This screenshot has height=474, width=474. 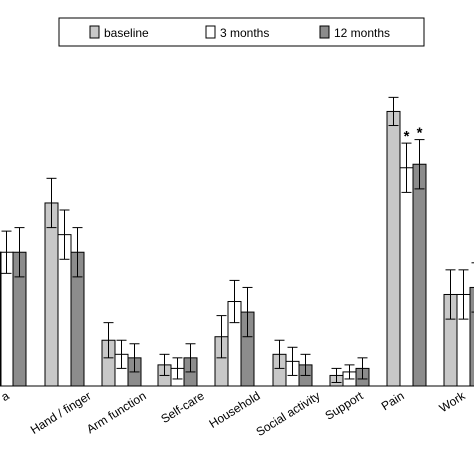 What do you see at coordinates (292, 361) in the screenshot?
I see `error-bar-social-activity-3-months` at bounding box center [292, 361].